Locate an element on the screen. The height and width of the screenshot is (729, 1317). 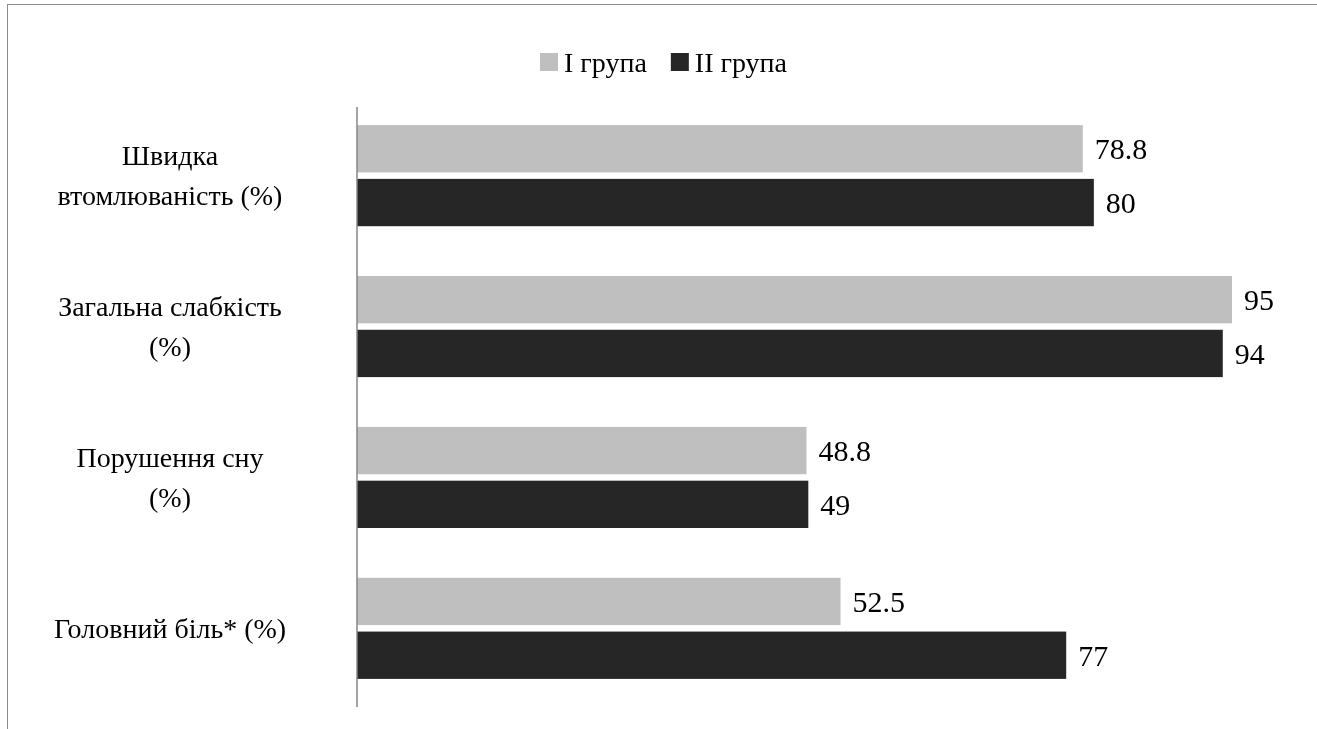
data-label: 48.8 is located at coordinates (844, 451).